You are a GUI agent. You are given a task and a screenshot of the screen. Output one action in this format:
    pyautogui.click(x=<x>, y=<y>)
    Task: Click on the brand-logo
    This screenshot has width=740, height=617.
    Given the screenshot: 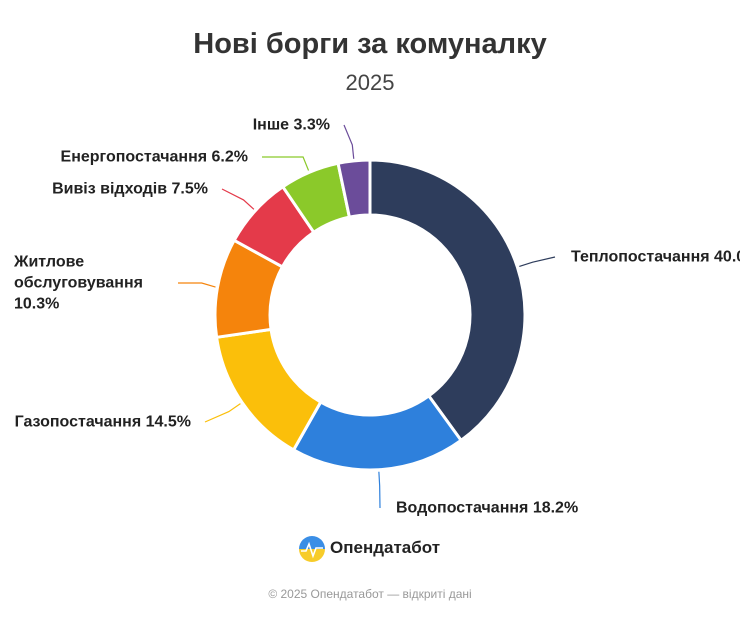 What is the action you would take?
    pyautogui.click(x=312, y=549)
    